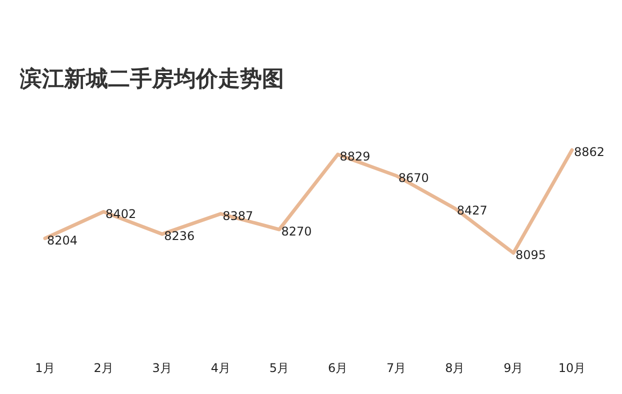 The height and width of the screenshot is (394, 622). Describe the element at coordinates (413, 177) in the screenshot. I see `data-label: 8670` at that location.